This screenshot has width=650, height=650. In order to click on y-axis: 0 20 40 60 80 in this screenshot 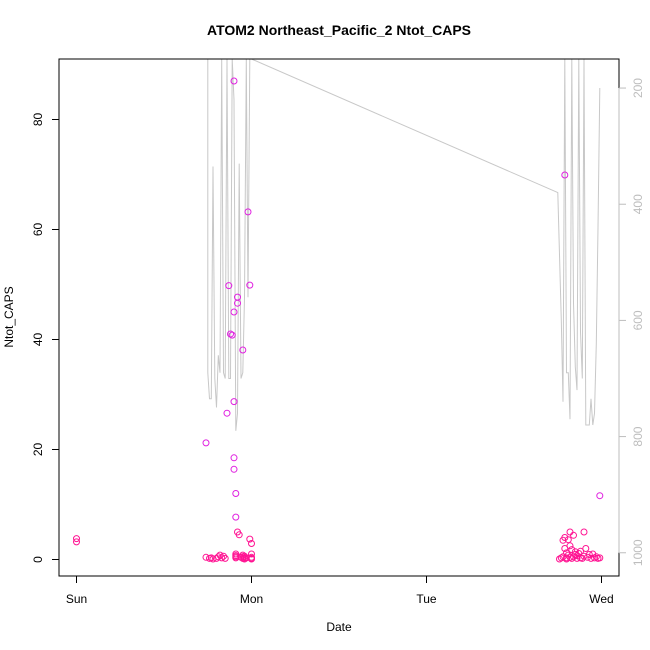, I will do `click(45, 338)`.